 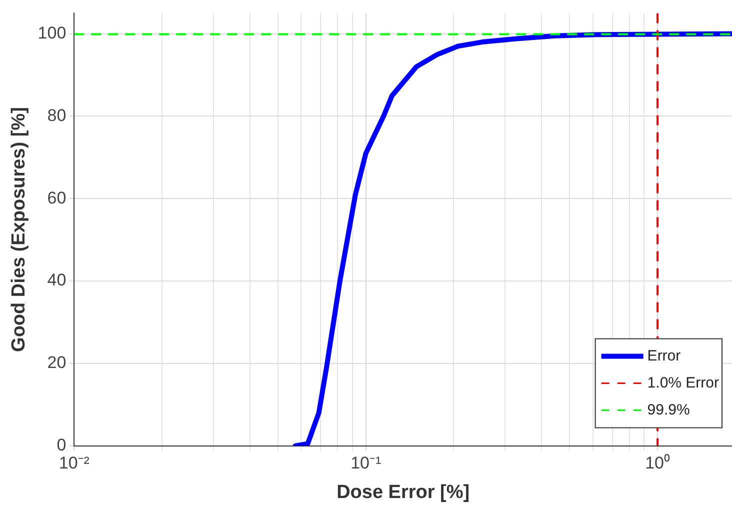 What do you see at coordinates (403, 492) in the screenshot?
I see `x-axis-title: Dose Error [%]` at bounding box center [403, 492].